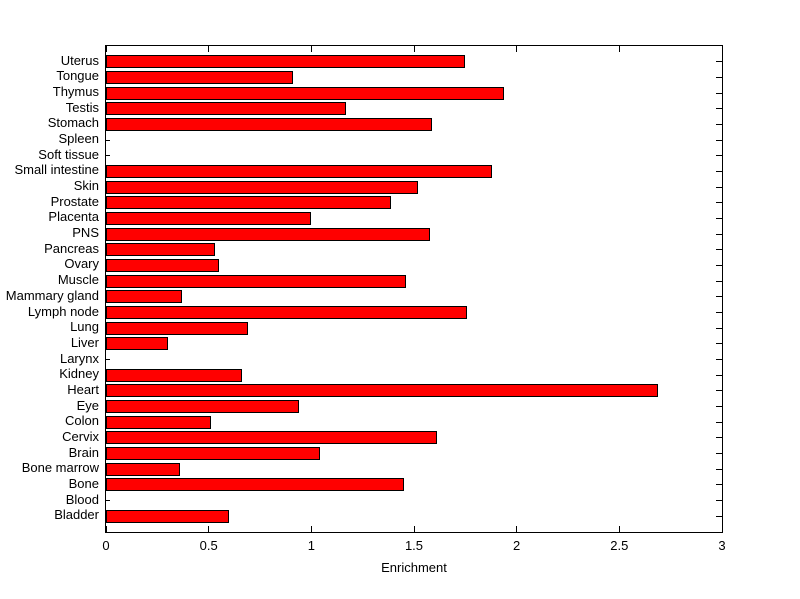 The width and height of the screenshot is (800, 599). I want to click on y-label-placenta: Placenta, so click(73, 217).